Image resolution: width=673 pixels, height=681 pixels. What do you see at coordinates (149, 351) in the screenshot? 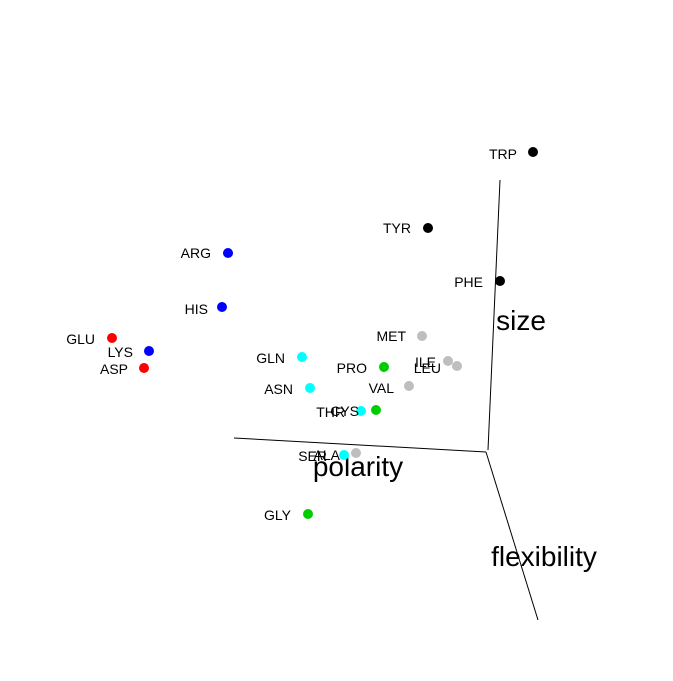
I see `point-lys` at bounding box center [149, 351].